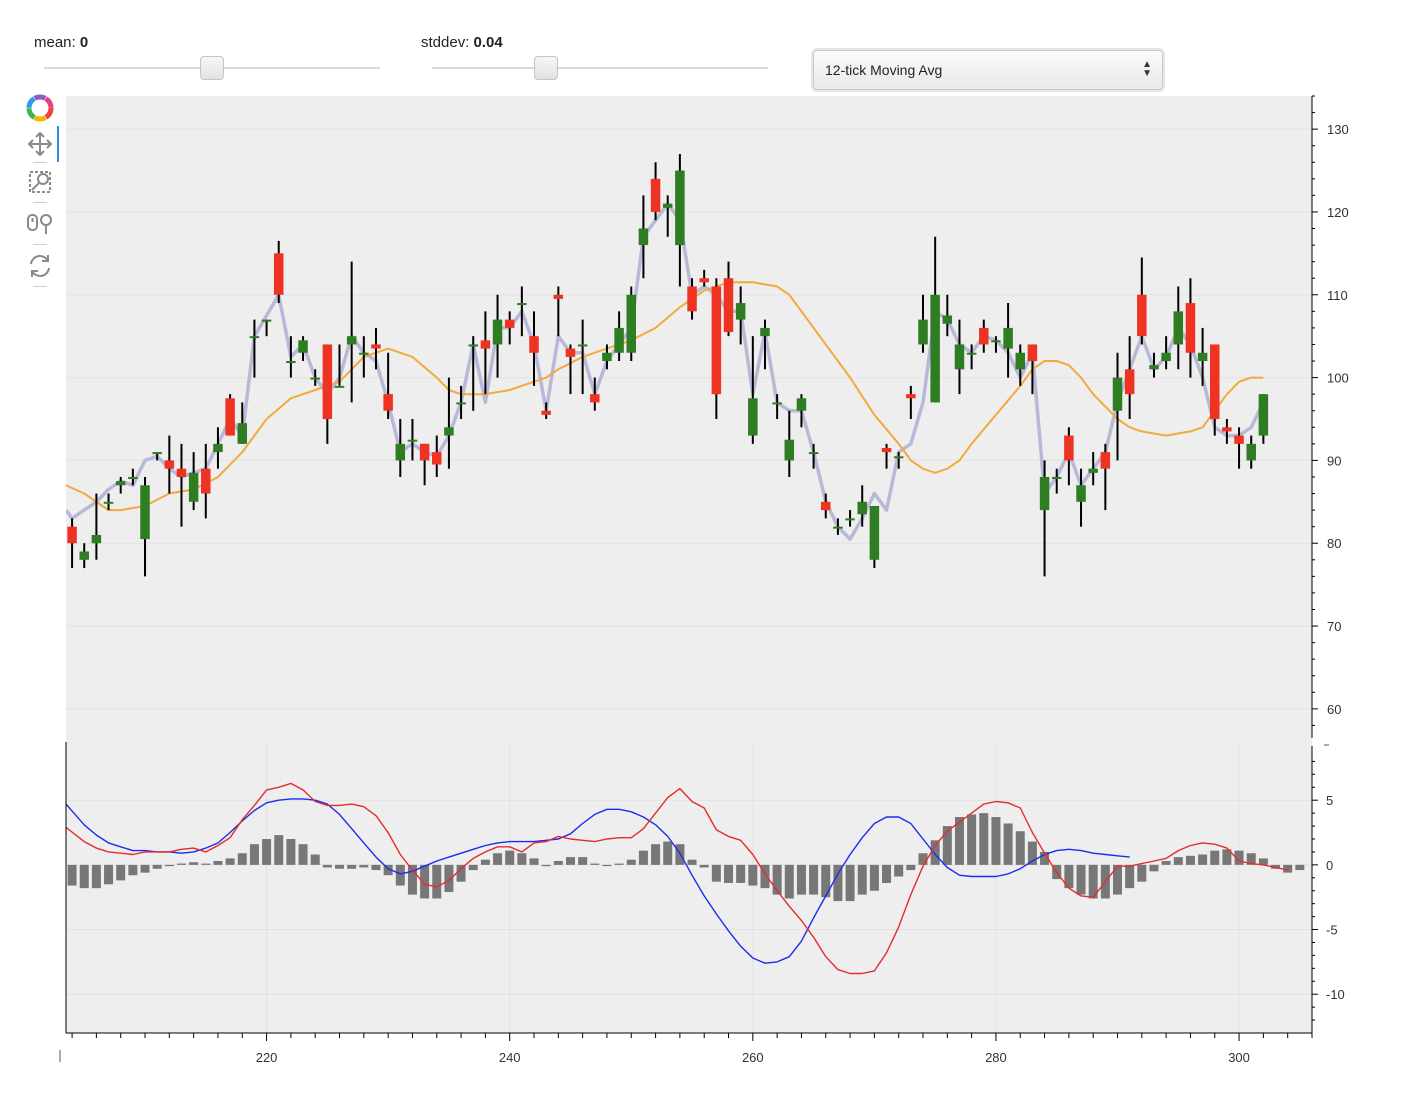 This screenshot has height=1120, width=1410. I want to click on select-arrows-icon: ▲ ▼, so click(1147, 69).